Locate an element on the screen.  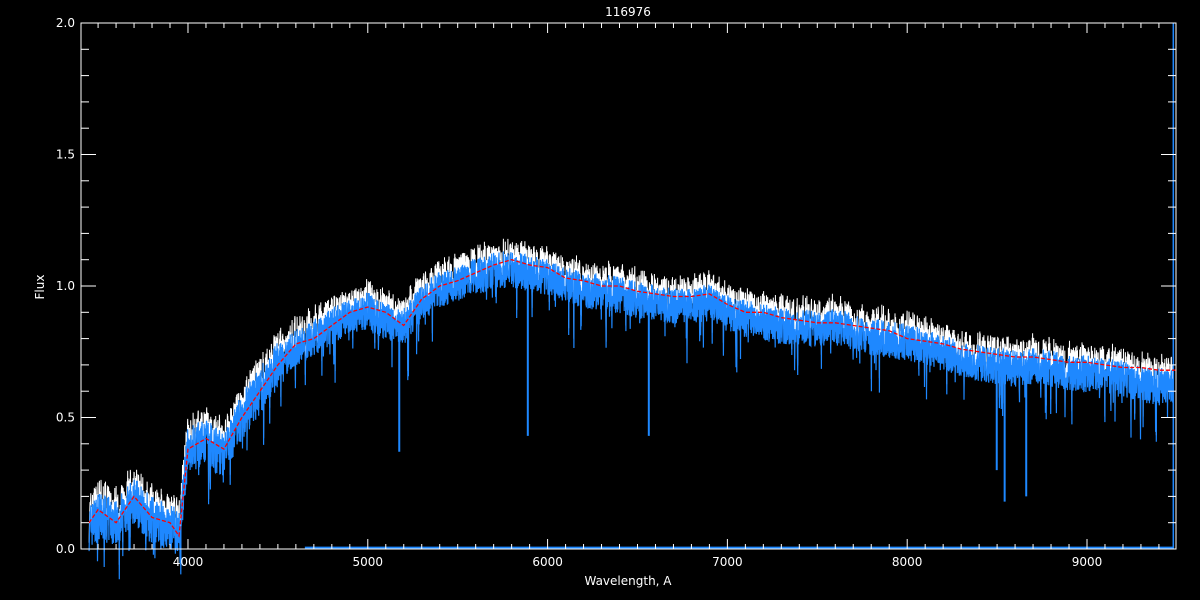
x-tick-label: 5000 is located at coordinates (368, 562).